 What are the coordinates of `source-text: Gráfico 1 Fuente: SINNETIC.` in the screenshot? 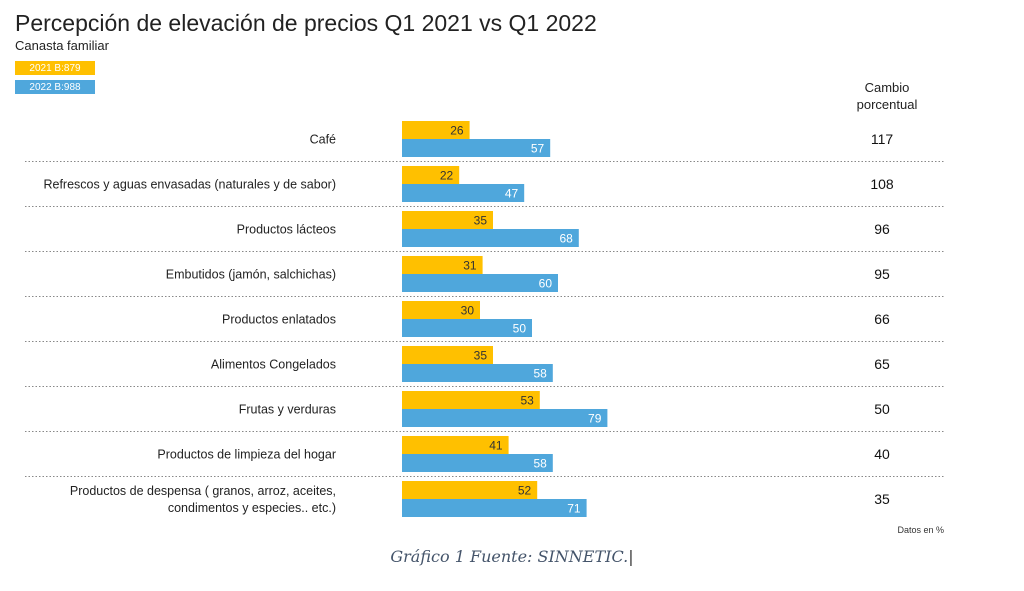 It's located at (509, 556).